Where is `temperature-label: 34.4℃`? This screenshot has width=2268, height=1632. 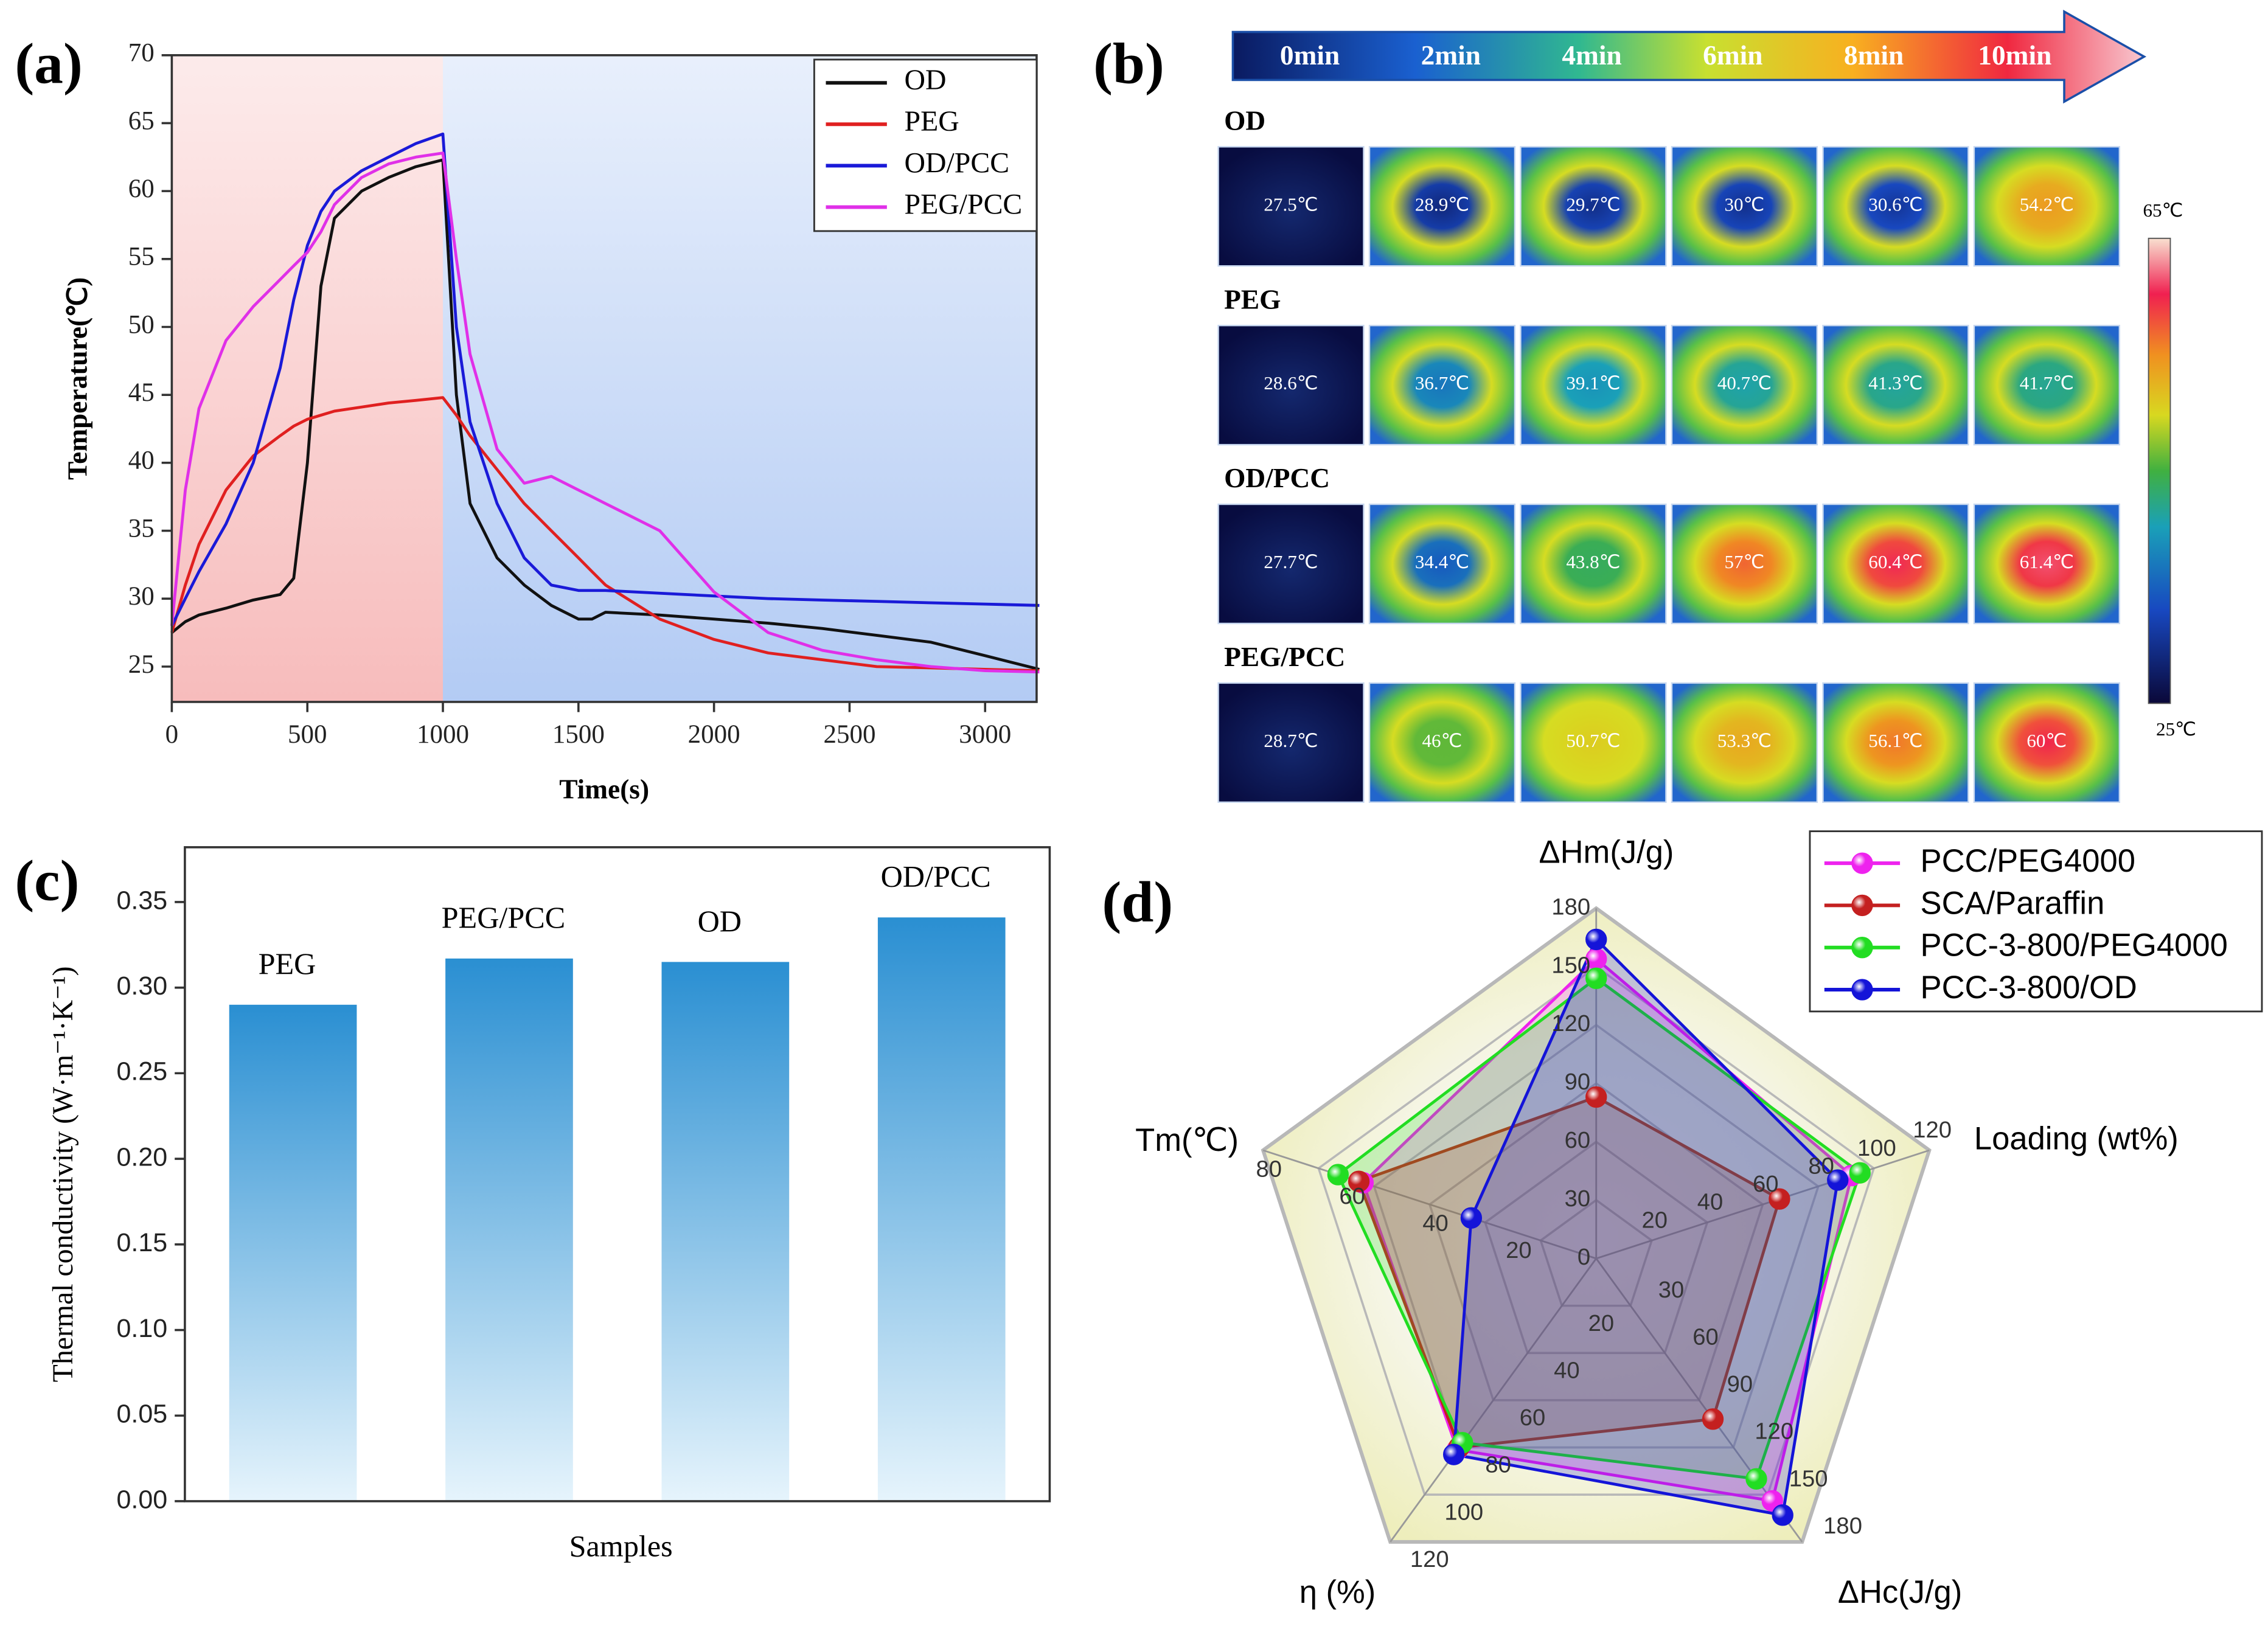
temperature-label: 34.4℃ is located at coordinates (1442, 561).